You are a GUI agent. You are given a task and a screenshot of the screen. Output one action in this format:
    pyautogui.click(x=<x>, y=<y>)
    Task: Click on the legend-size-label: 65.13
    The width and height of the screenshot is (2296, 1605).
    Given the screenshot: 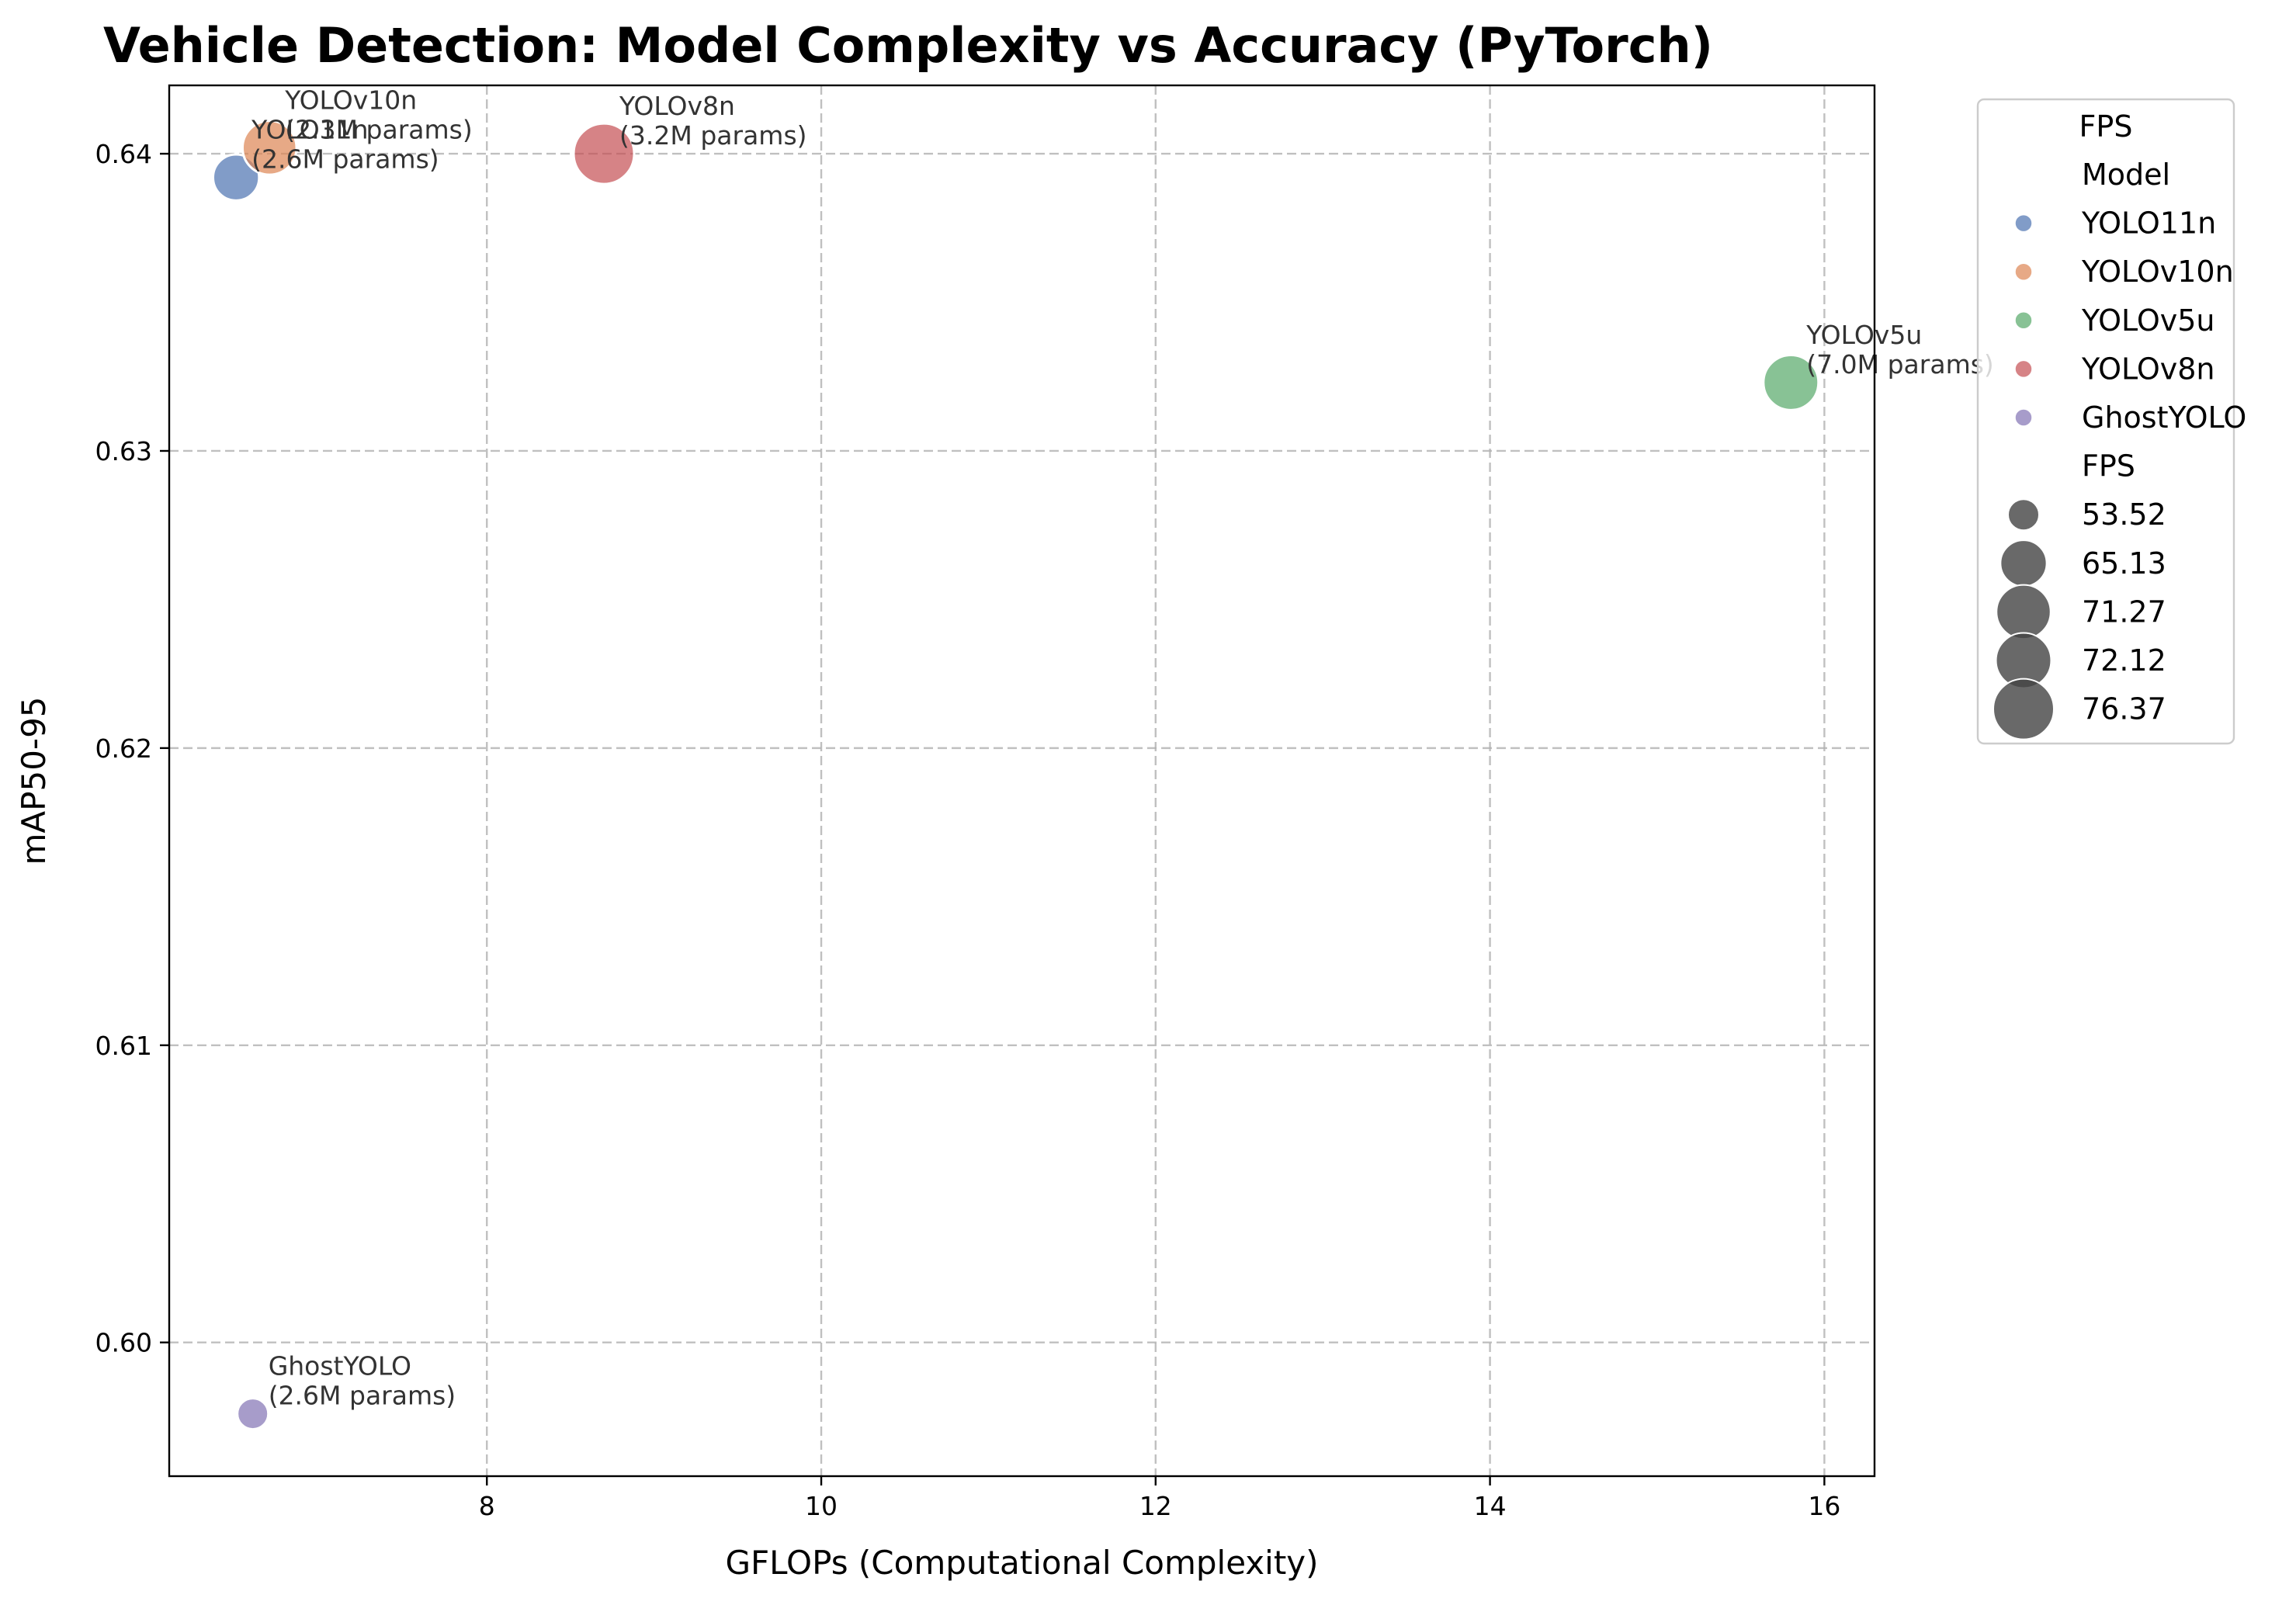 What is the action you would take?
    pyautogui.click(x=2124, y=563)
    